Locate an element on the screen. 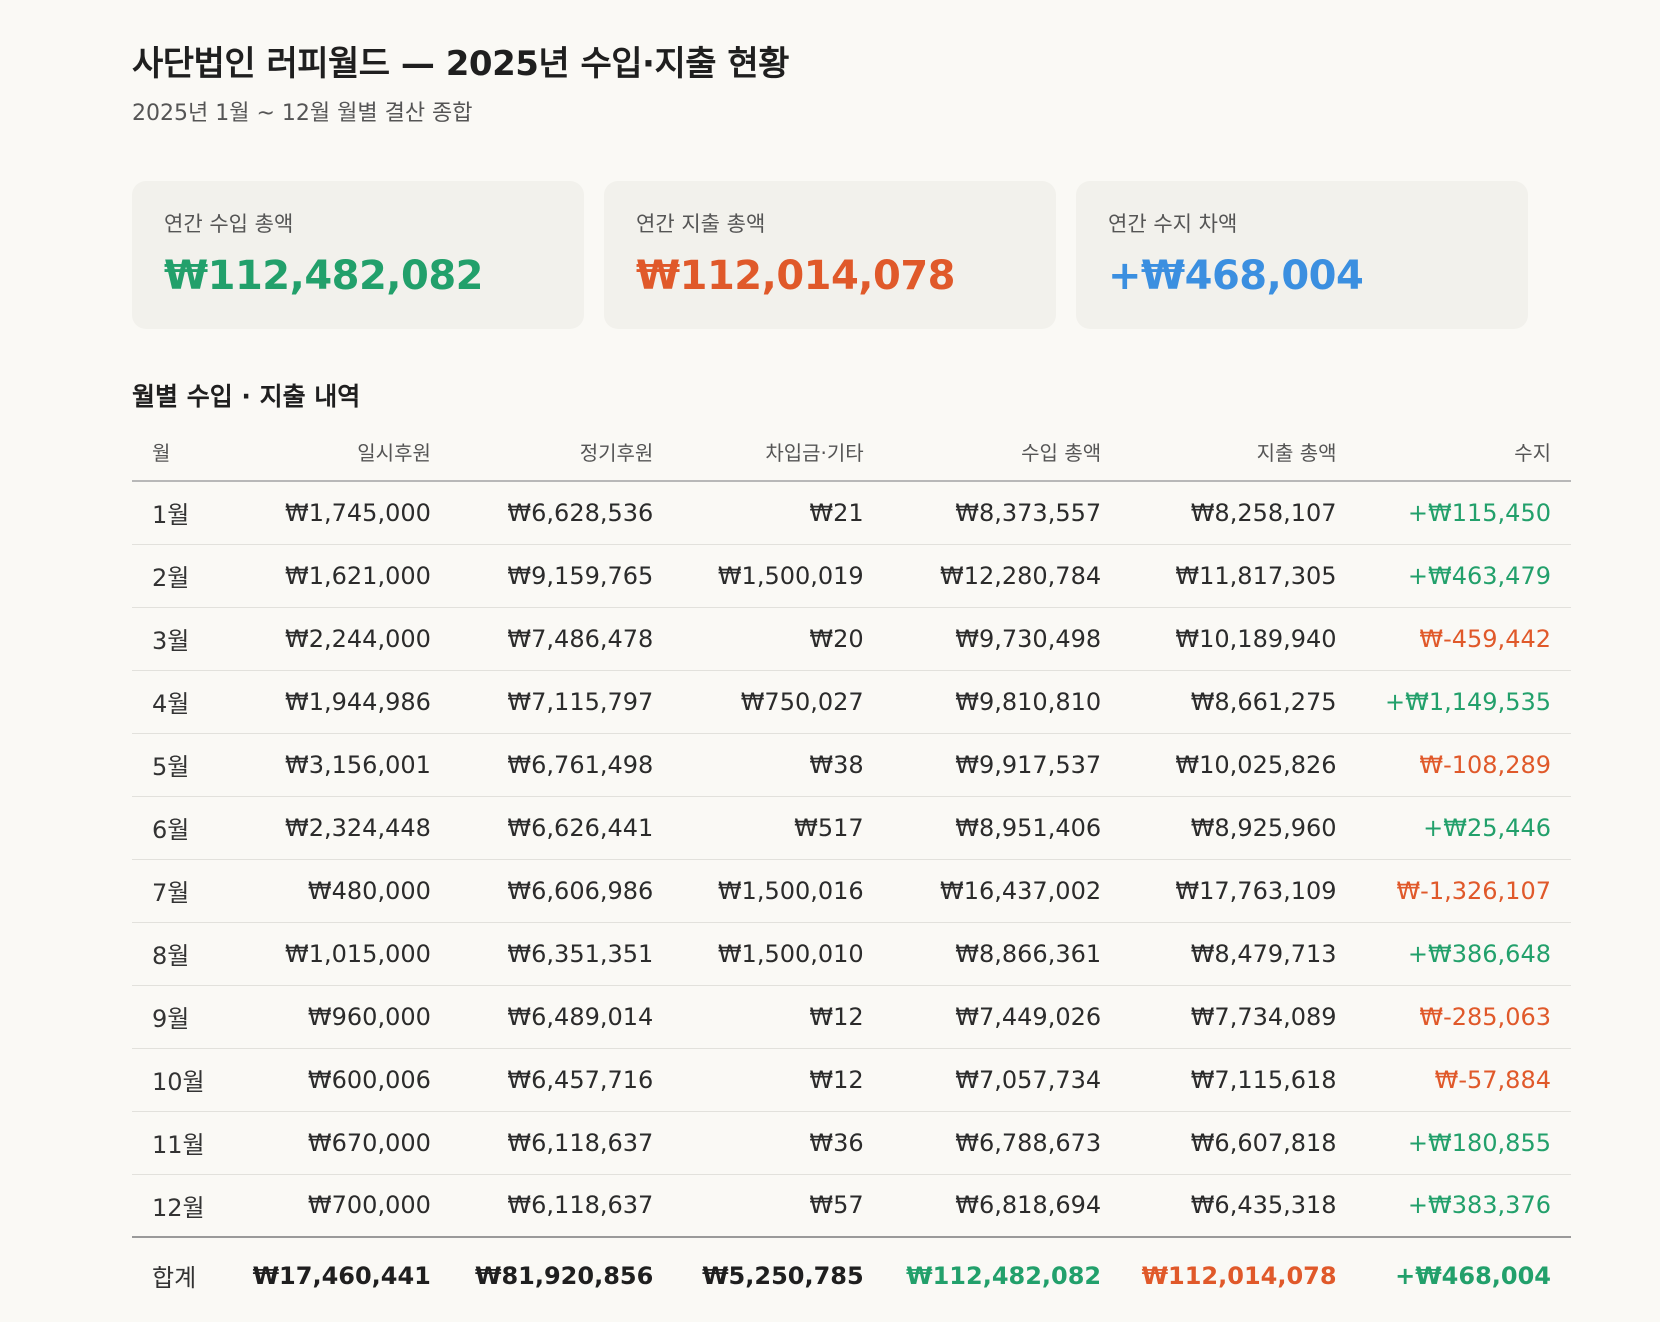 This screenshot has width=1660, height=1322. cell-onetime: ₩600,006 is located at coordinates (341, 1080).